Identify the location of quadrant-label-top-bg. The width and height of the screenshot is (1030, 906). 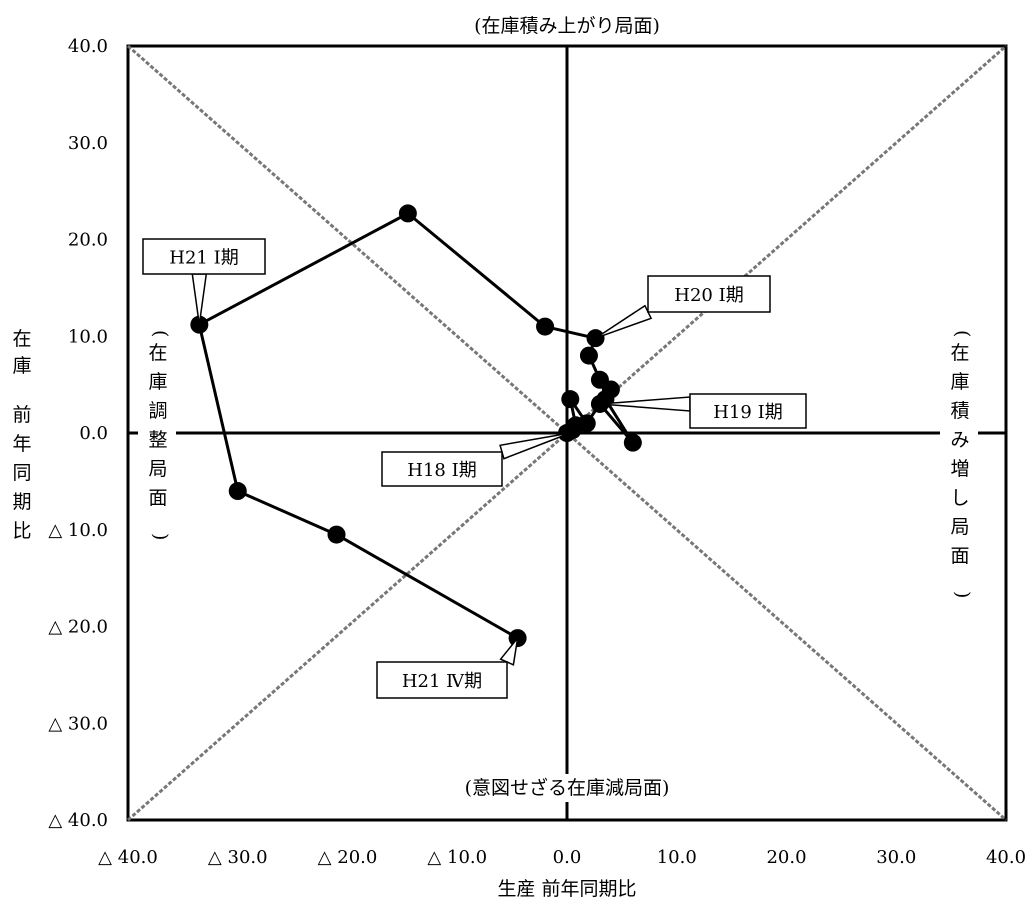
(567, 26).